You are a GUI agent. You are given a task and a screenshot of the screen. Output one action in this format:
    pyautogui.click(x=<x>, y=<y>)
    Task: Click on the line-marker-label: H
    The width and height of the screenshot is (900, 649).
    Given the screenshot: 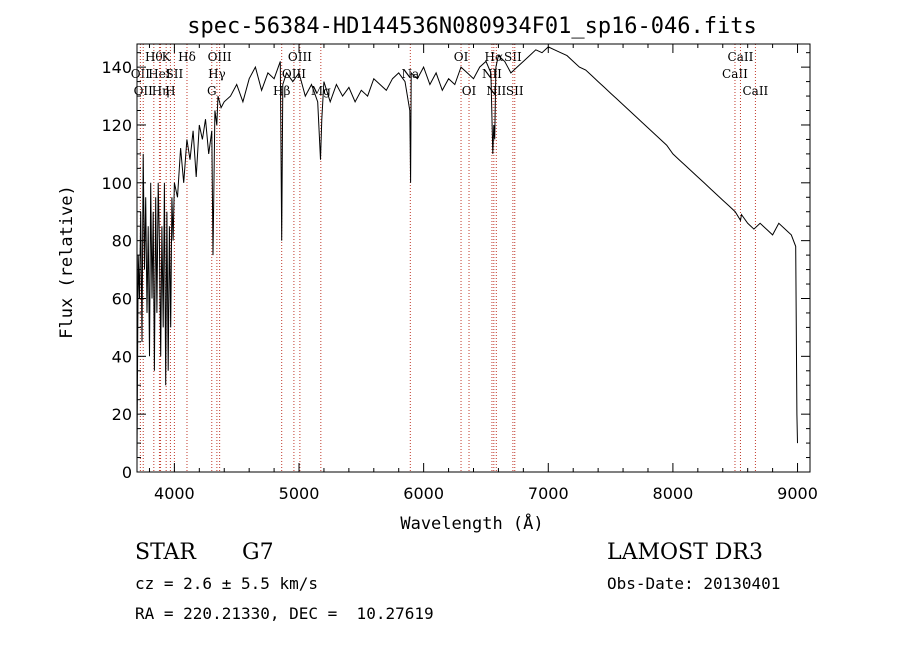 What is the action you would take?
    pyautogui.click(x=170, y=91)
    